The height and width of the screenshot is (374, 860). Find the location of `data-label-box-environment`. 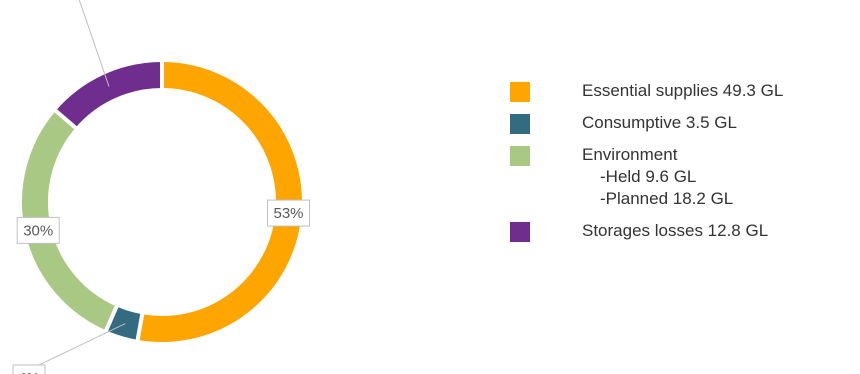

data-label-box-environment is located at coordinates (38, 230).